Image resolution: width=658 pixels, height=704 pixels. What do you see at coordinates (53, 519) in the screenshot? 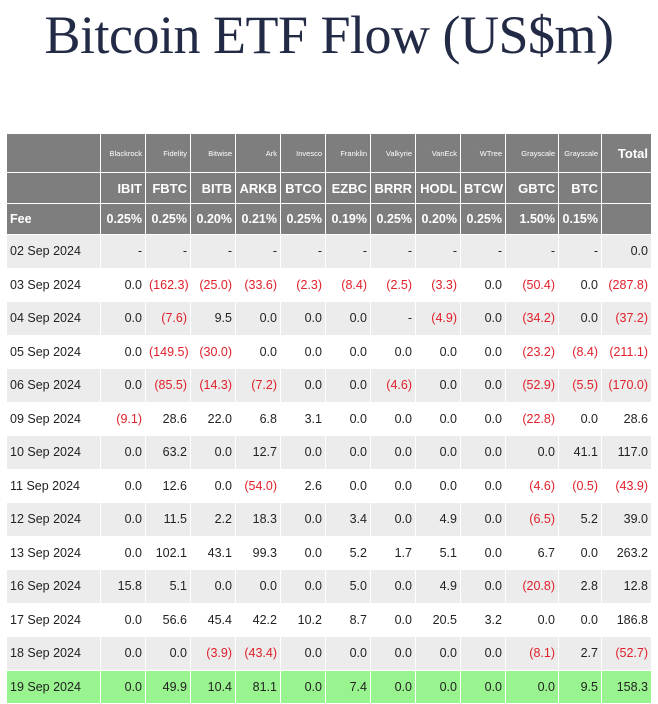
I see `date-cell: 12 Sep 2024` at bounding box center [53, 519].